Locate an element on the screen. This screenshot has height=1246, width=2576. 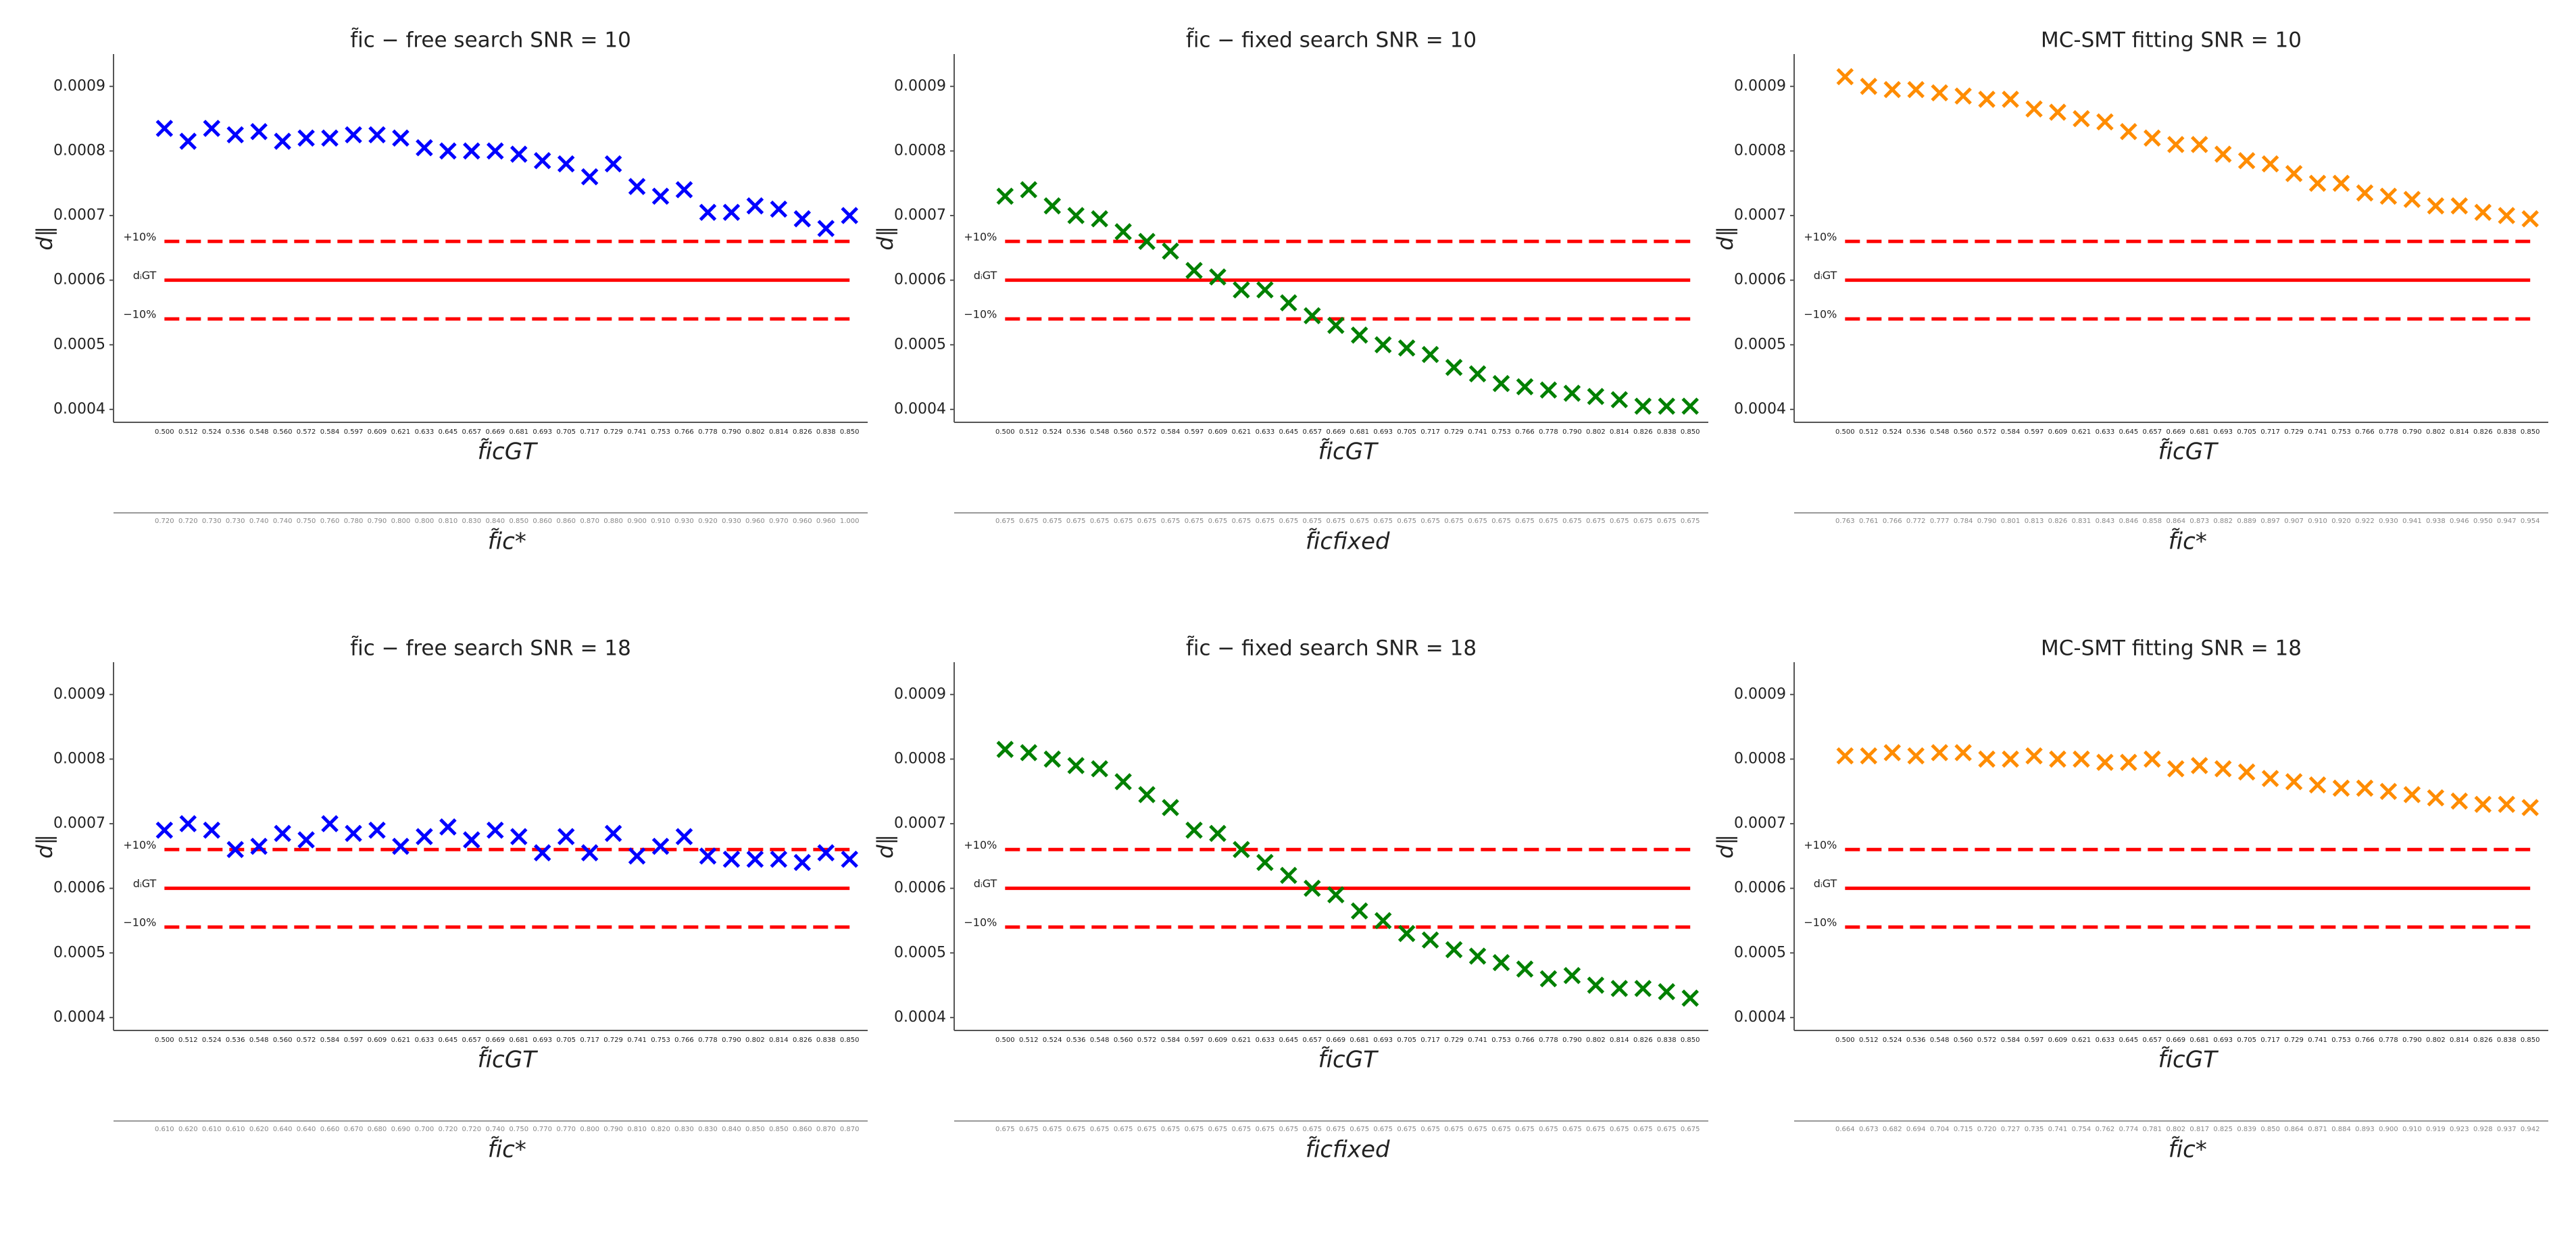
x-tick-label: 0.693 is located at coordinates (542, 432).